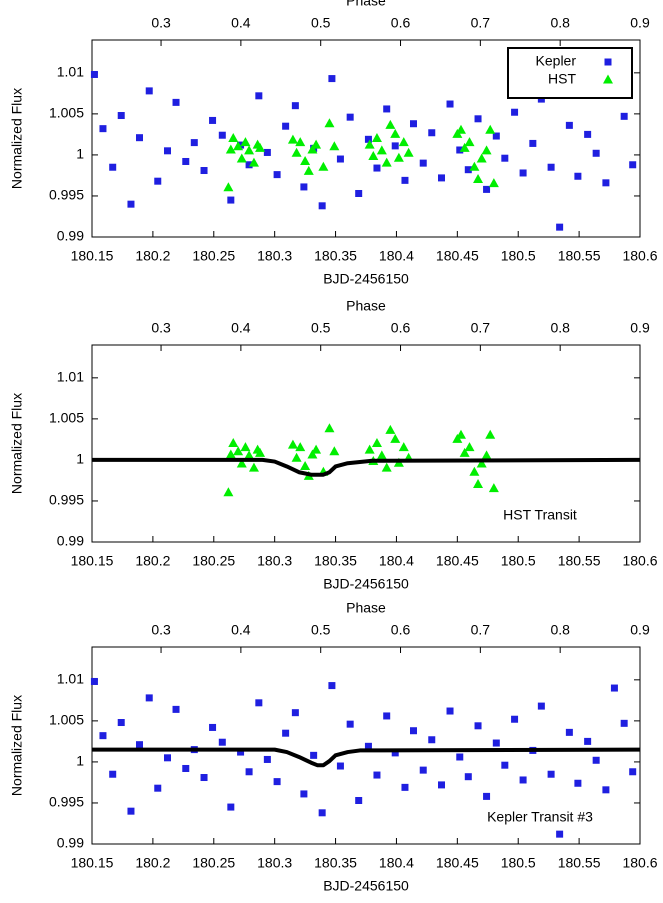 The height and width of the screenshot is (903, 663). I want to click on x-tick-label: 180.45, so click(457, 256).